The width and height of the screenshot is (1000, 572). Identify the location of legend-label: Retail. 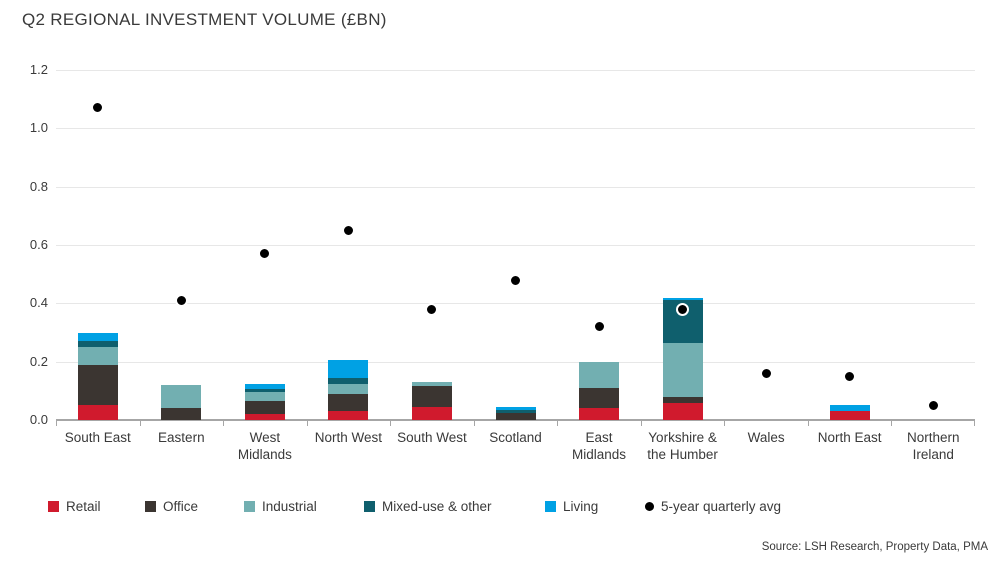
(83, 506).